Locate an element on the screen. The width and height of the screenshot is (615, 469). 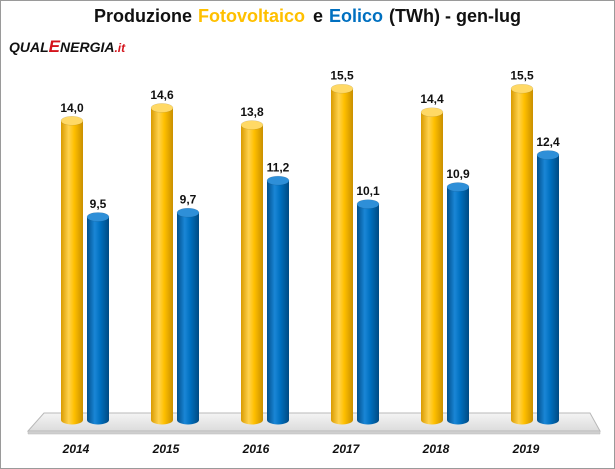
logo-highlight: E is located at coordinates (54, 46).